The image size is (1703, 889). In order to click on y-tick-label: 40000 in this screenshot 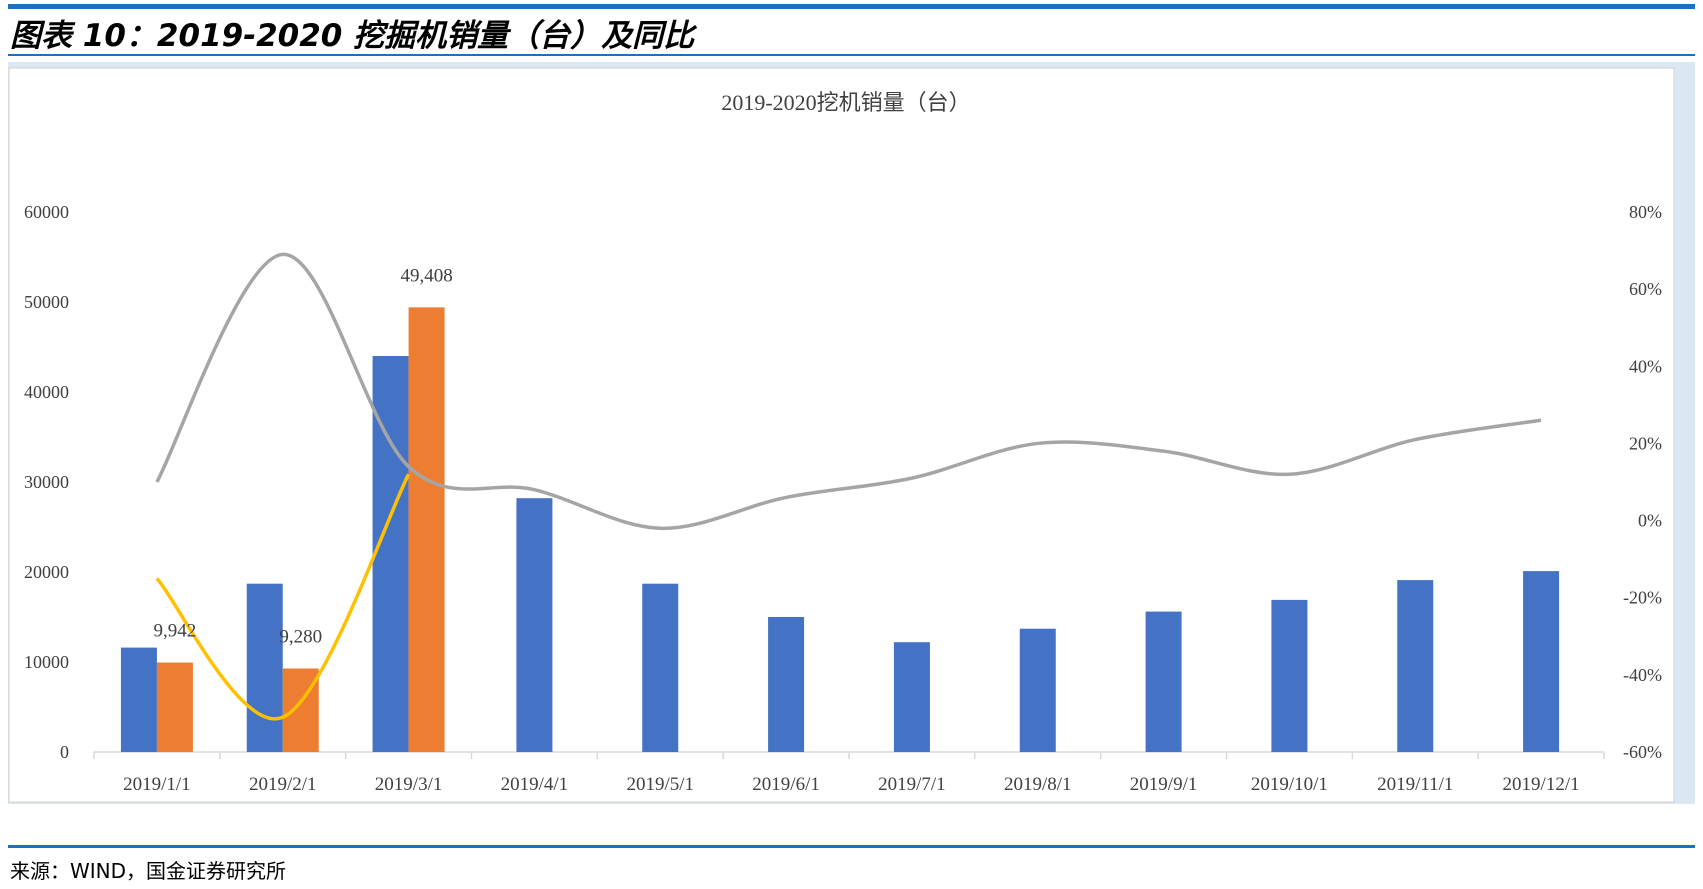, I will do `click(46, 392)`.